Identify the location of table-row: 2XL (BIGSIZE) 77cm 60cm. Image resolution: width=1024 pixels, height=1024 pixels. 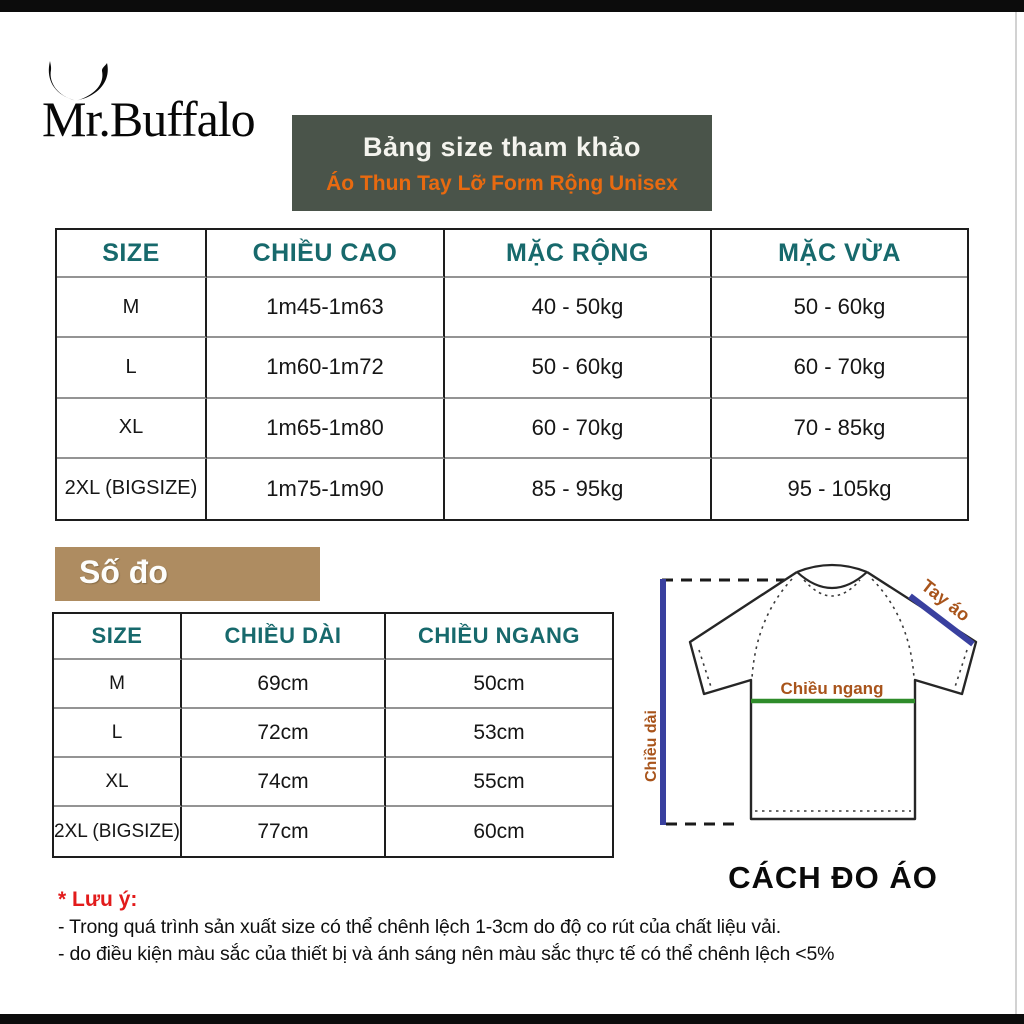
(333, 831).